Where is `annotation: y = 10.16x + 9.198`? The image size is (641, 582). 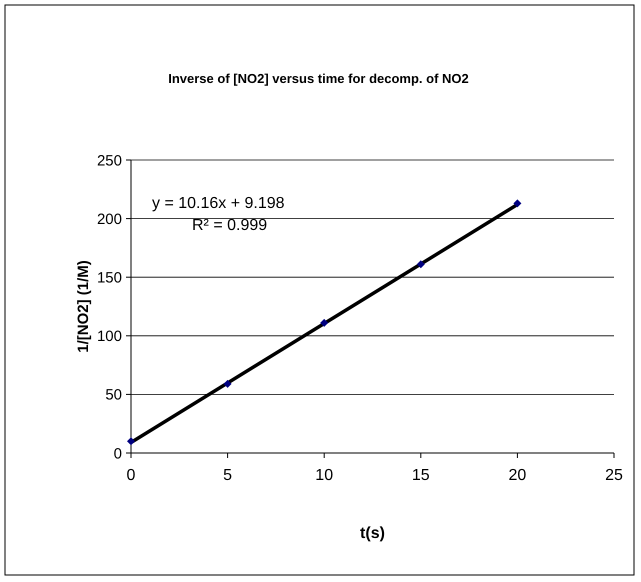
annotation: y = 10.16x + 9.198 is located at coordinates (218, 203).